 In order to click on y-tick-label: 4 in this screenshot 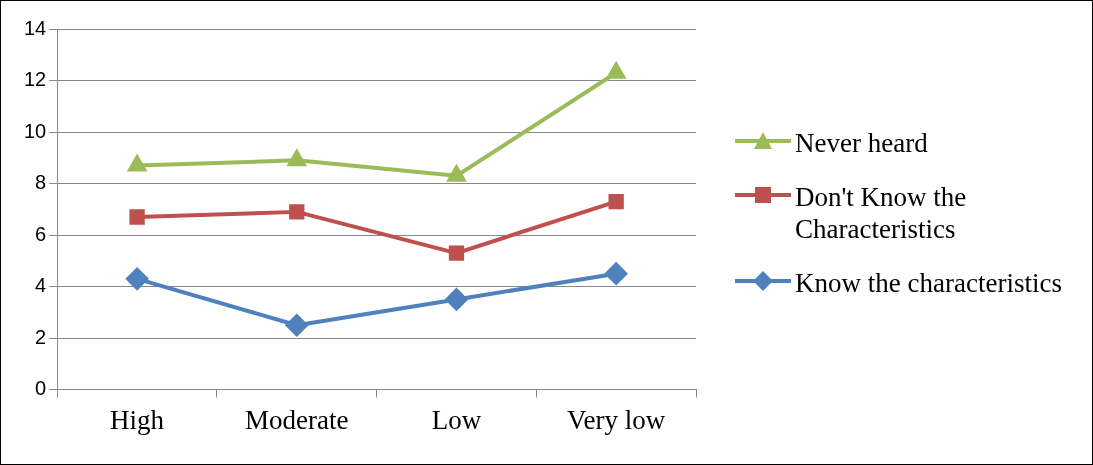, I will do `click(41, 285)`.